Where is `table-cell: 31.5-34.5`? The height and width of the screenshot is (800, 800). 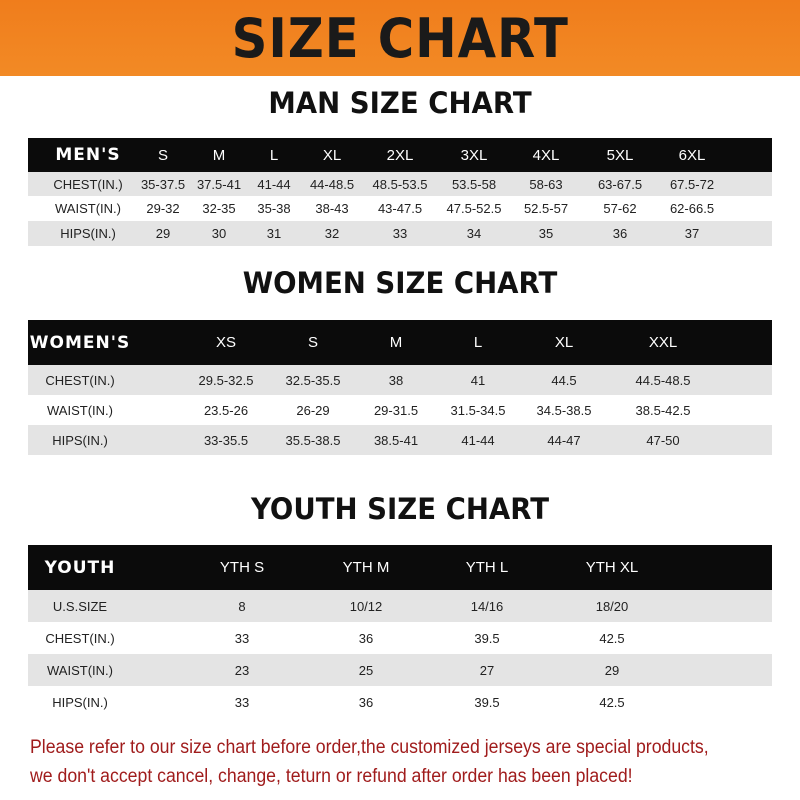 table-cell: 31.5-34.5 is located at coordinates (478, 410).